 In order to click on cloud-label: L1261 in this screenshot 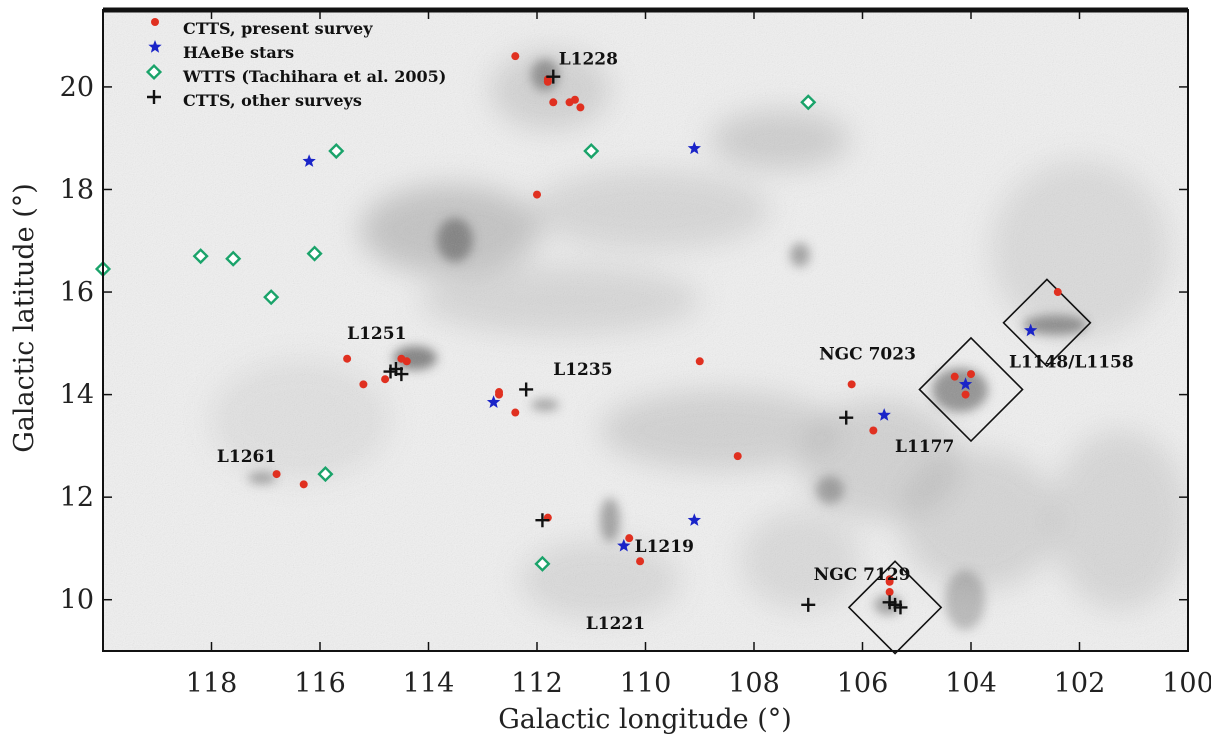, I will do `click(246, 457)`.